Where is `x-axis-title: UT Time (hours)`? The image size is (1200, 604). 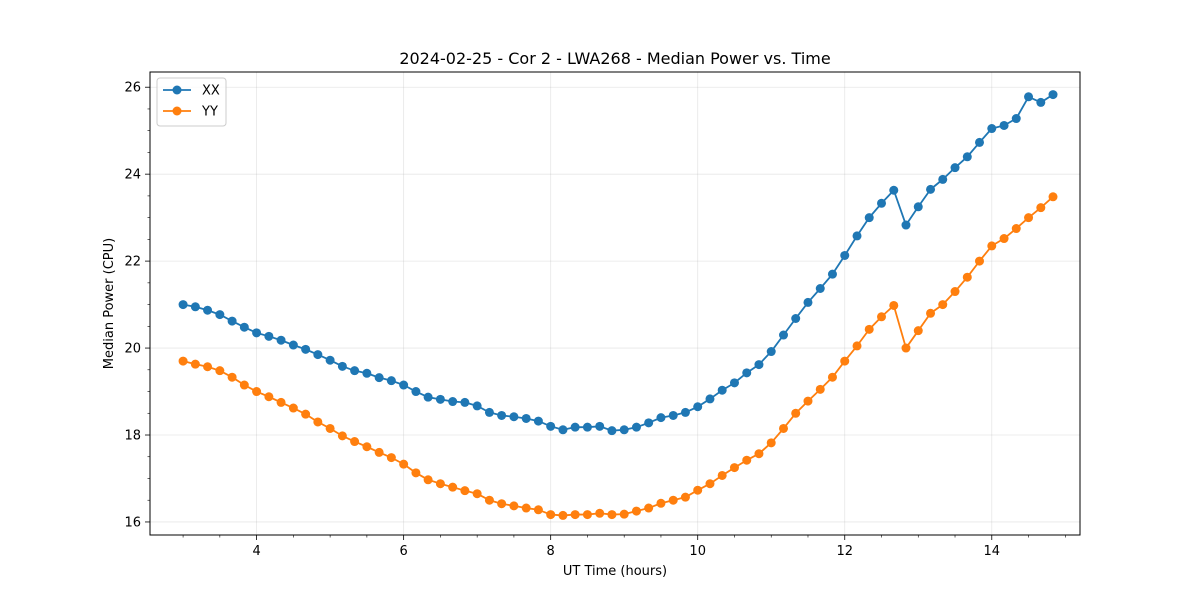 x-axis-title: UT Time (hours) is located at coordinates (615, 571).